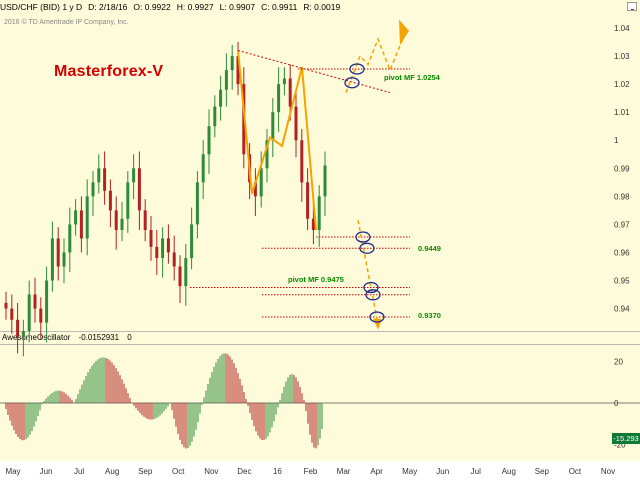 This screenshot has width=640, height=480. I want to click on arrow-up-icon, so click(404, 32).